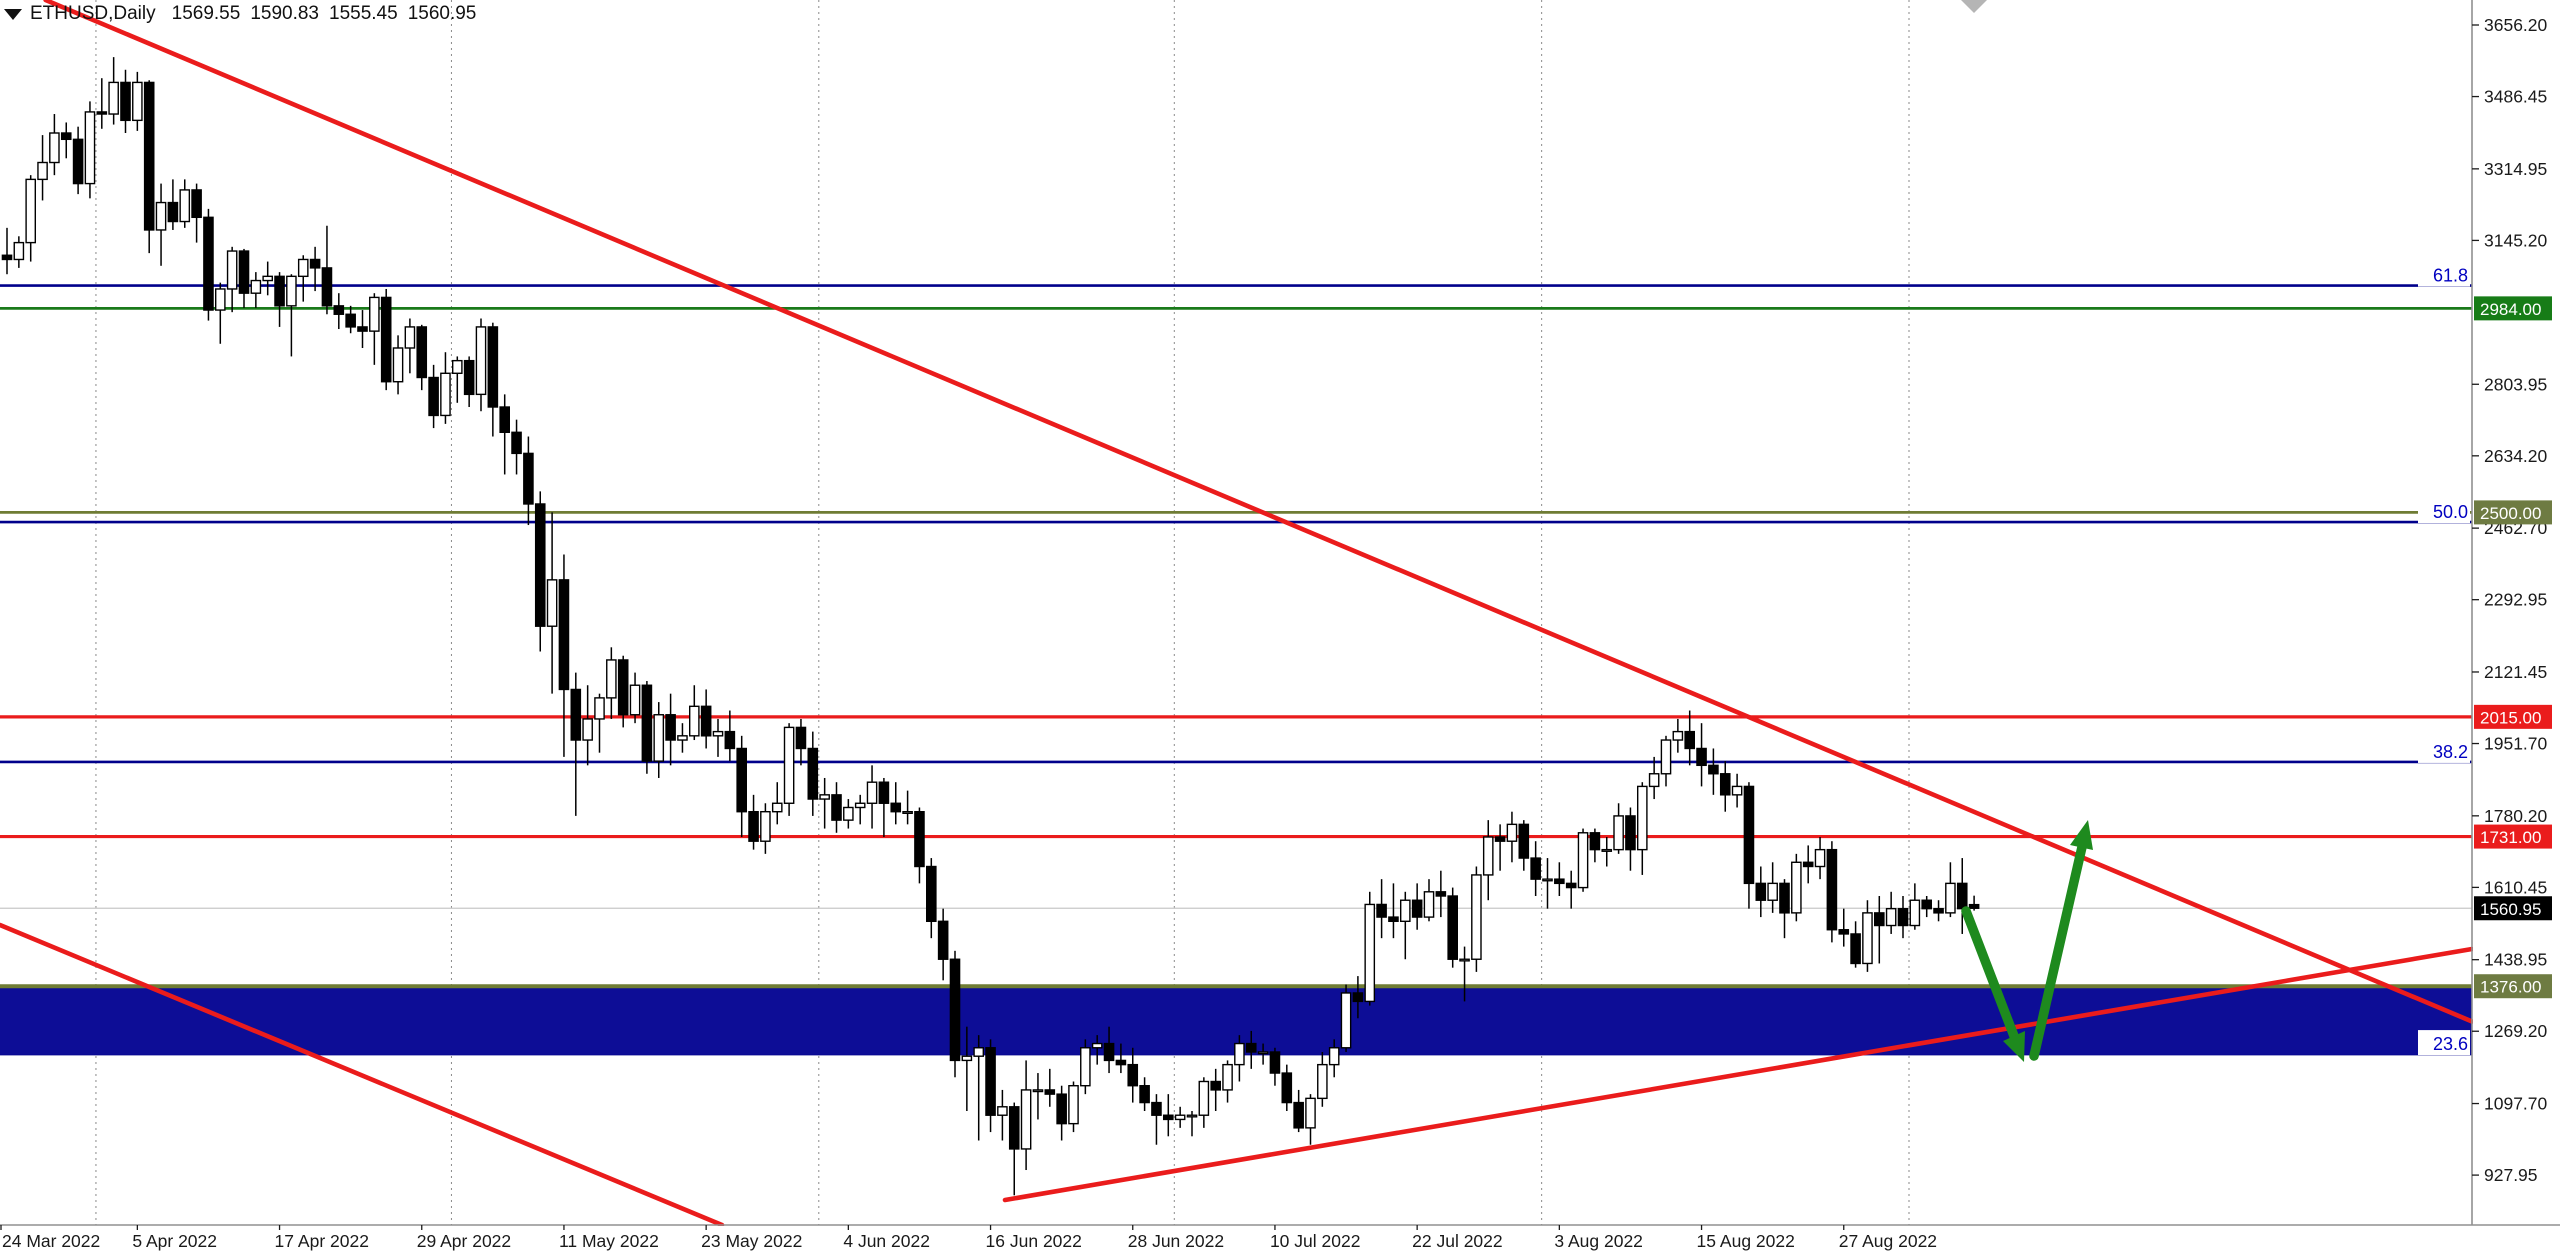 This screenshot has width=2560, height=1253. I want to click on symbol-dropdown-icon, so click(13, 14).